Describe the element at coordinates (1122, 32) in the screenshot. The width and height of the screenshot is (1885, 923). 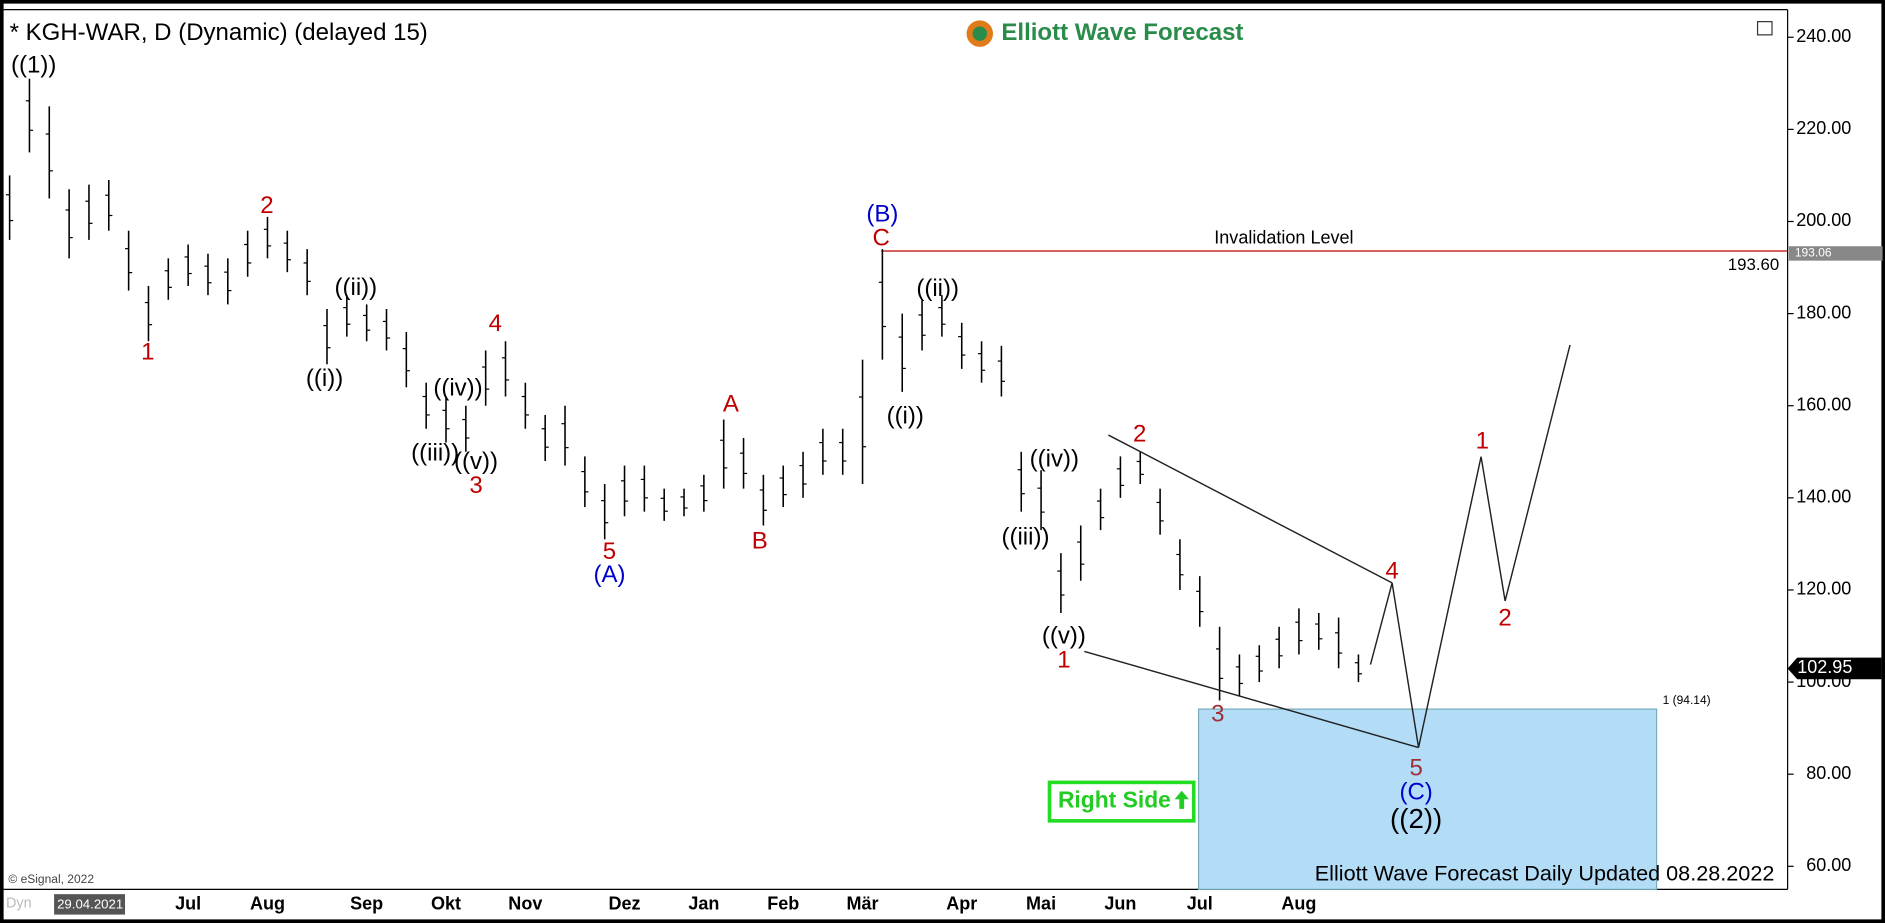
I see `logo-text: Elliott Wave Forecast` at that location.